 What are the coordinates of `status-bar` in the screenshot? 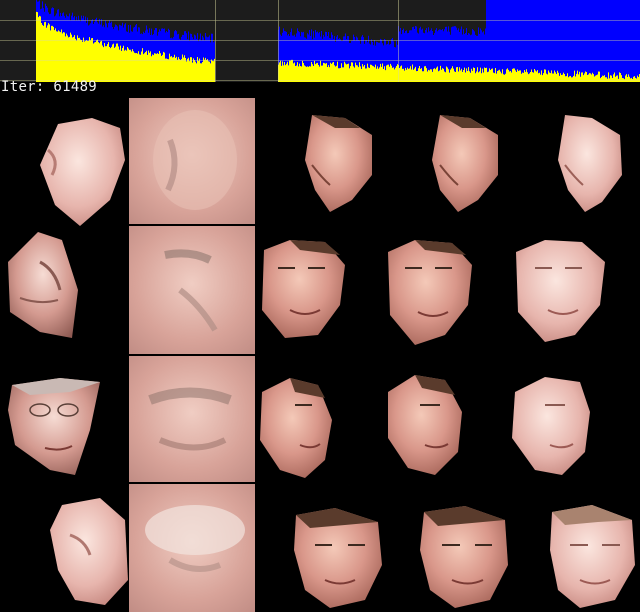 It's located at (320, 89).